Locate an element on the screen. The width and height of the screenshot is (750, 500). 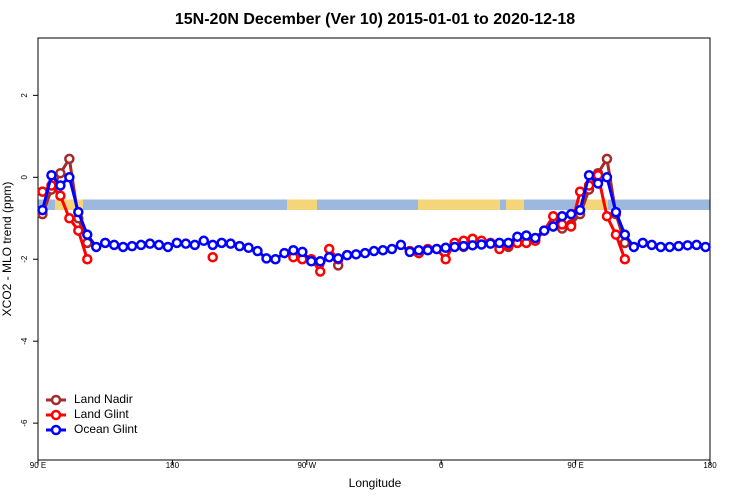
y-tick-label: -6 is located at coordinates (24, 423).